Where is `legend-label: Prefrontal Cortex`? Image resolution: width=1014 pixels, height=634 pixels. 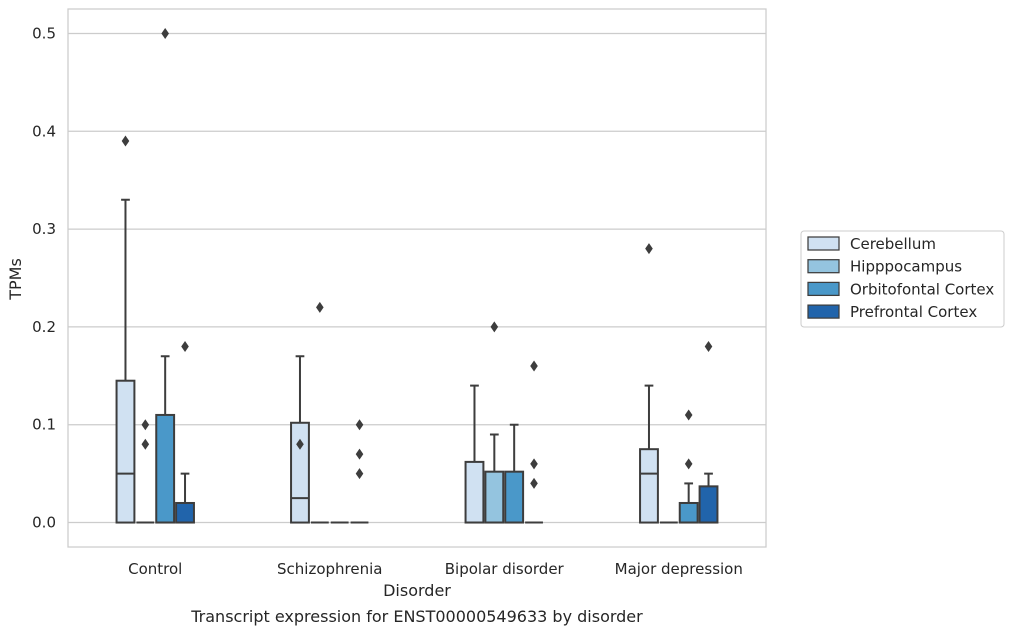
legend-label: Prefrontal Cortex is located at coordinates (913, 312).